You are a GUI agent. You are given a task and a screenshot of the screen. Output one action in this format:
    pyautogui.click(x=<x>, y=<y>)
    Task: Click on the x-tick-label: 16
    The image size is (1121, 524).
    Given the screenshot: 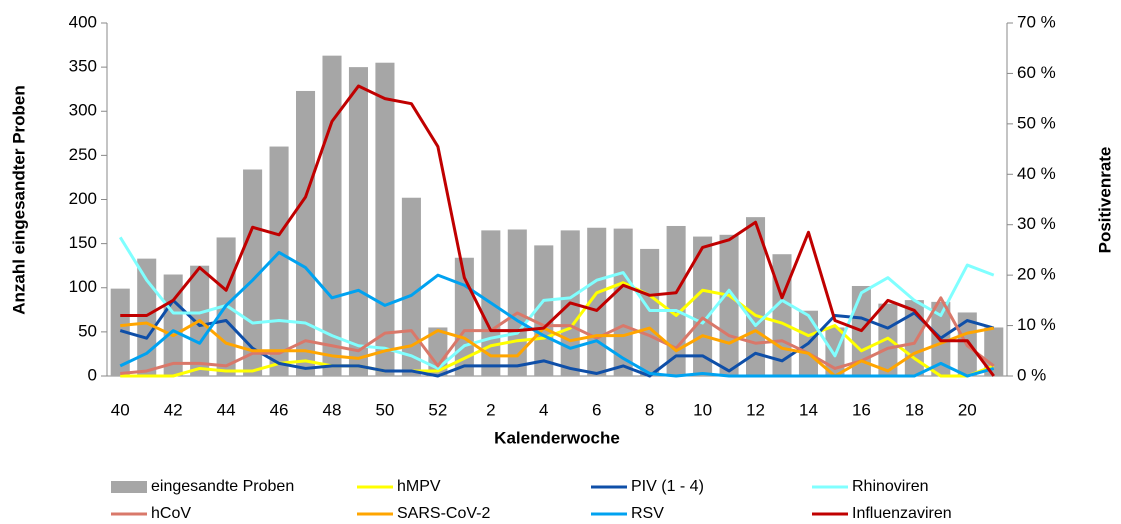 What is the action you would take?
    pyautogui.click(x=861, y=409)
    